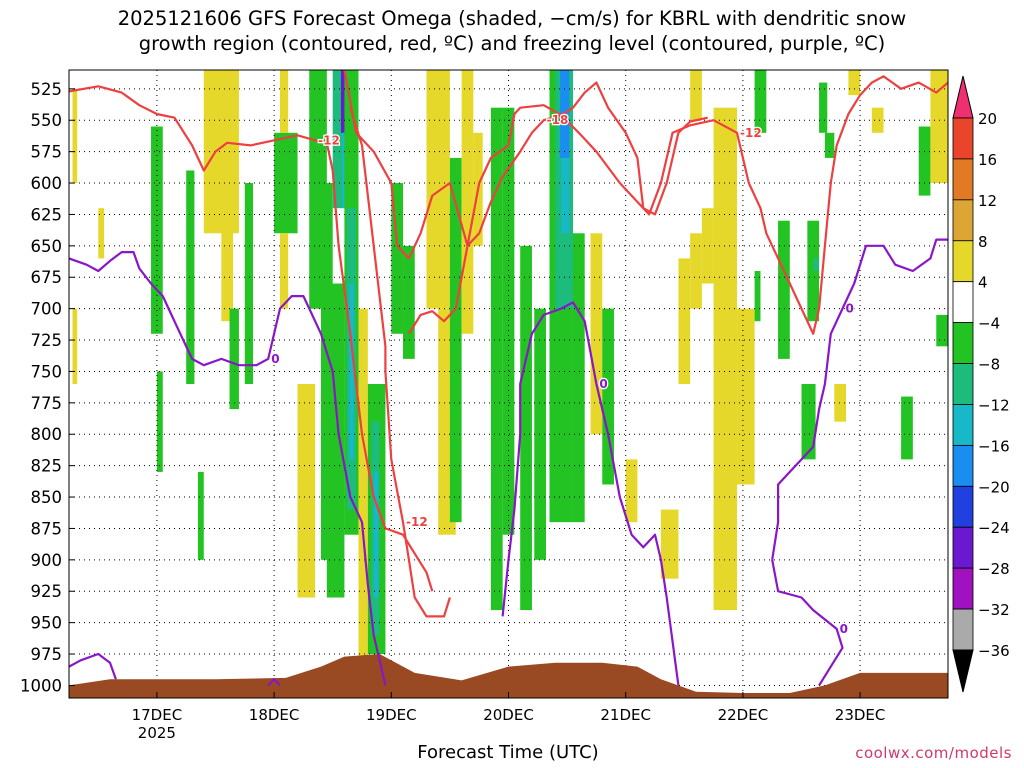 The width and height of the screenshot is (1024, 768). I want to click on x-tick-label: 22DEC, so click(743, 715).